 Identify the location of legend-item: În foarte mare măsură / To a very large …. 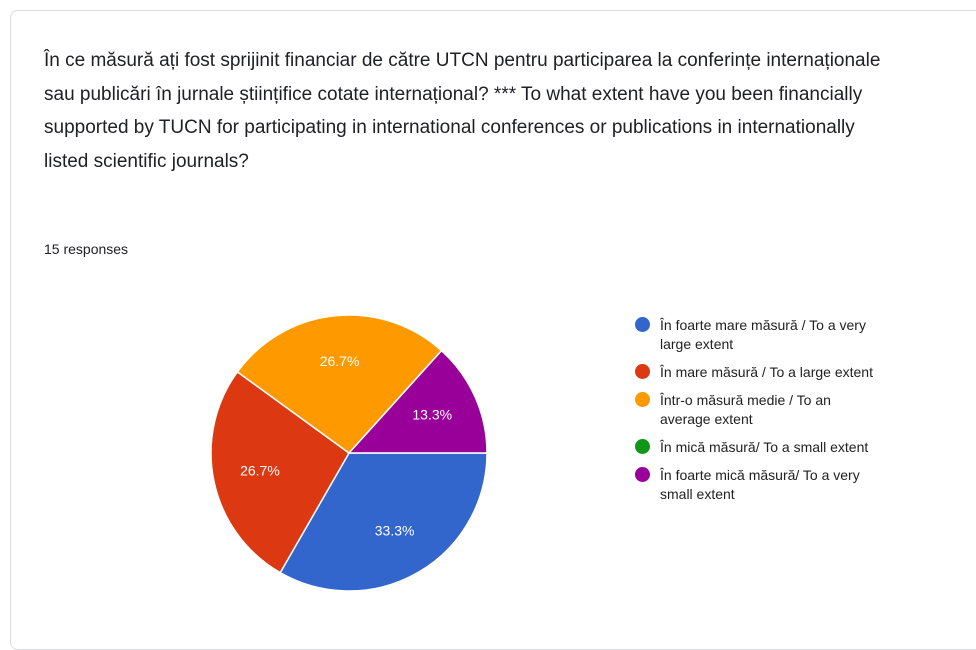
(785, 335).